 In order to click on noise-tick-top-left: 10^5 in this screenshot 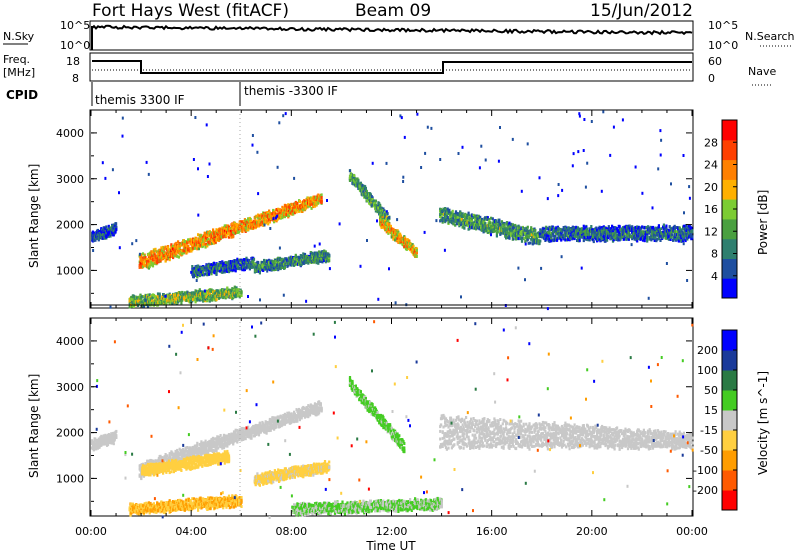, I will do `click(75, 25)`.